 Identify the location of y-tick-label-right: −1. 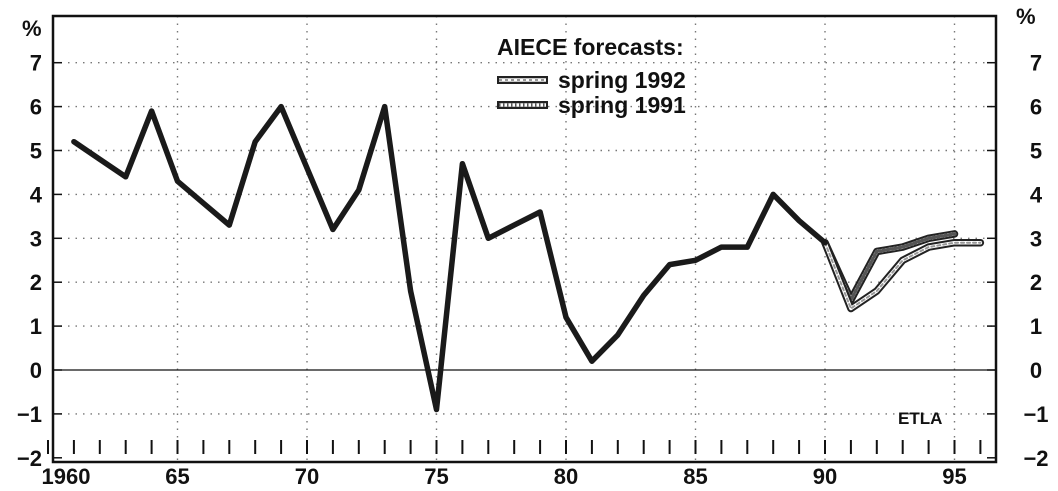
(1035, 414).